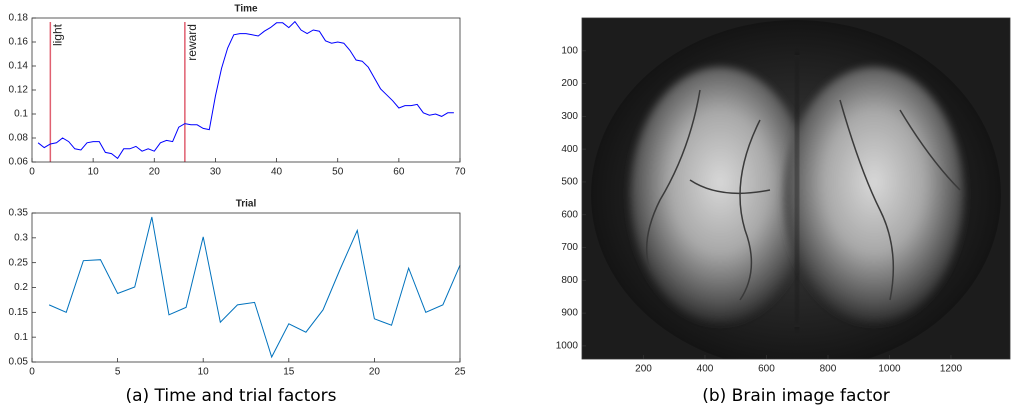 This screenshot has height=412, width=1016. Describe the element at coordinates (569, 247) in the screenshot. I see `y-tick-label: 700` at that location.